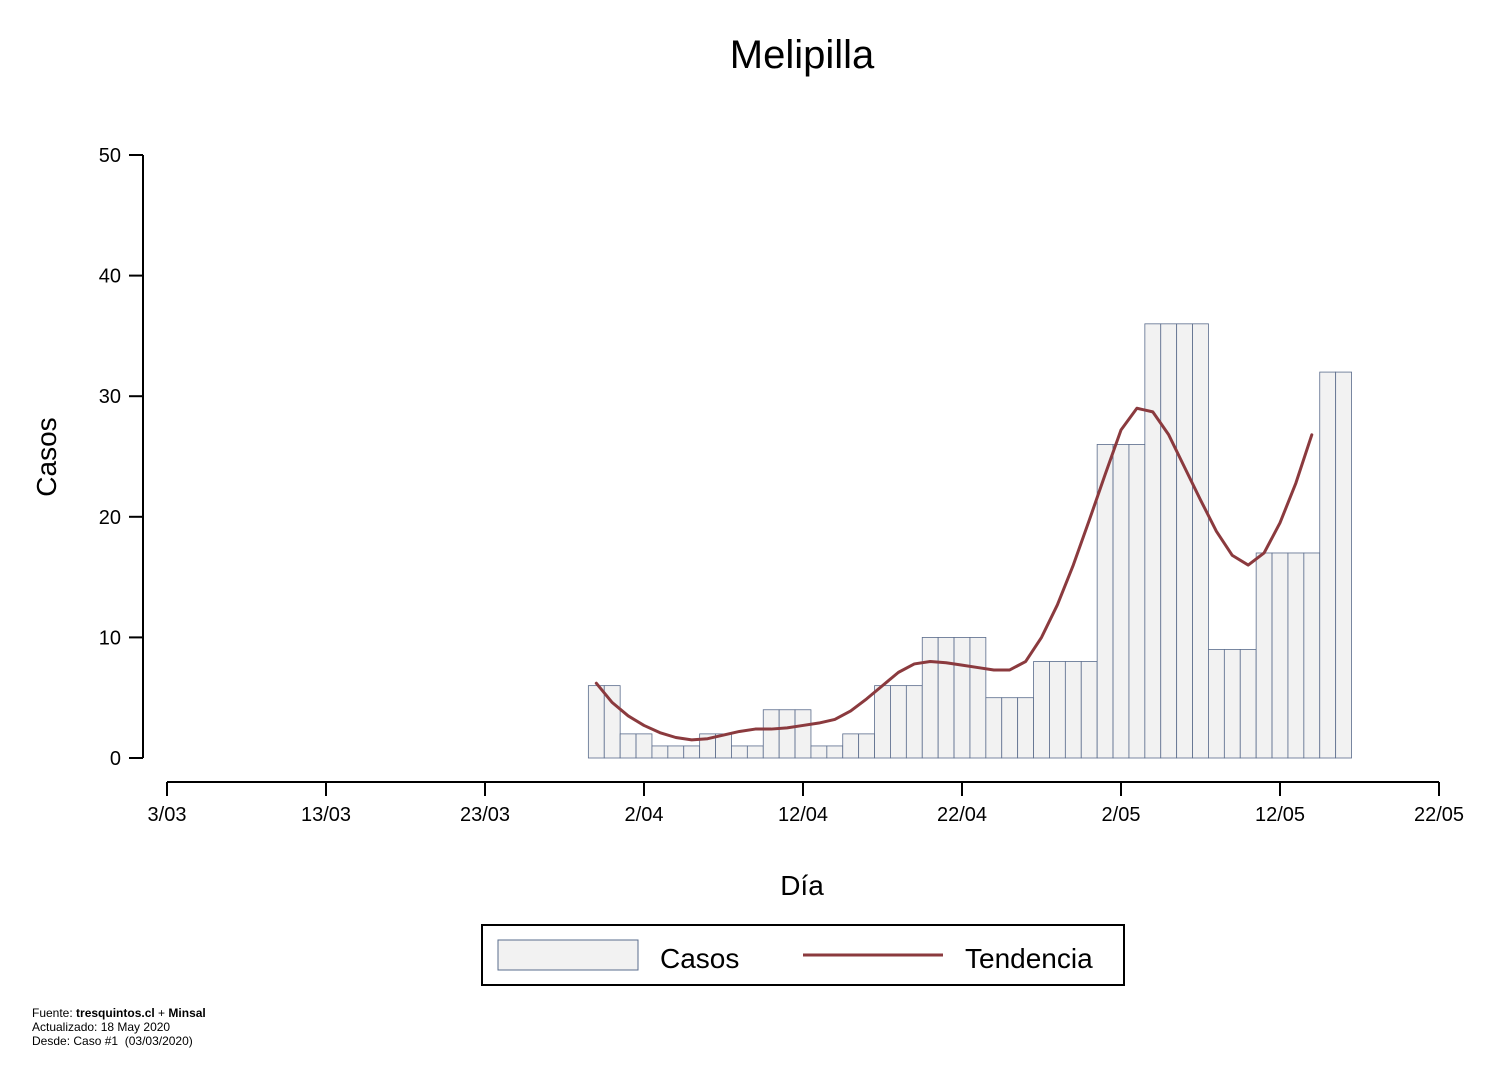 The image size is (1488, 1082). I want to click on x-tick-label: 22/05, so click(1439, 815).